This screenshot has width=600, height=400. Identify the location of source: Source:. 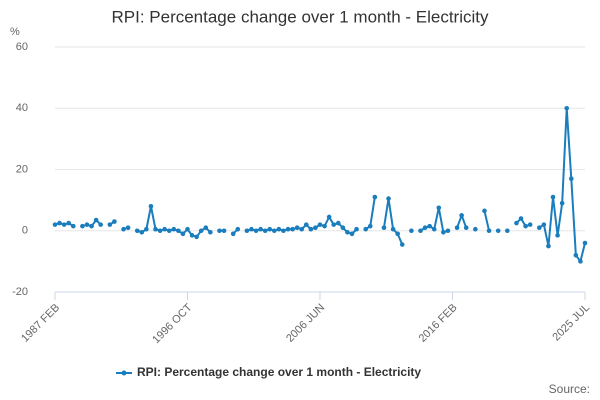
(569, 389).